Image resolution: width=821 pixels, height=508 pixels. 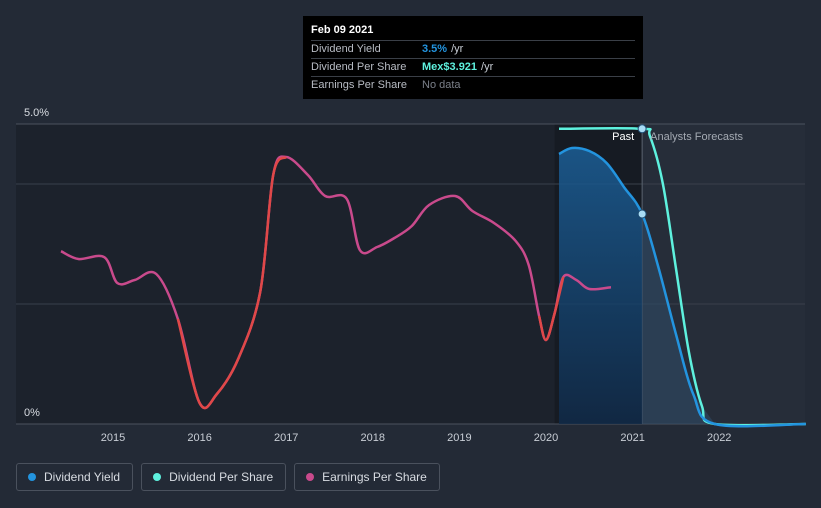 I want to click on dividend-yield-forecast-area, so click(x=678, y=319).